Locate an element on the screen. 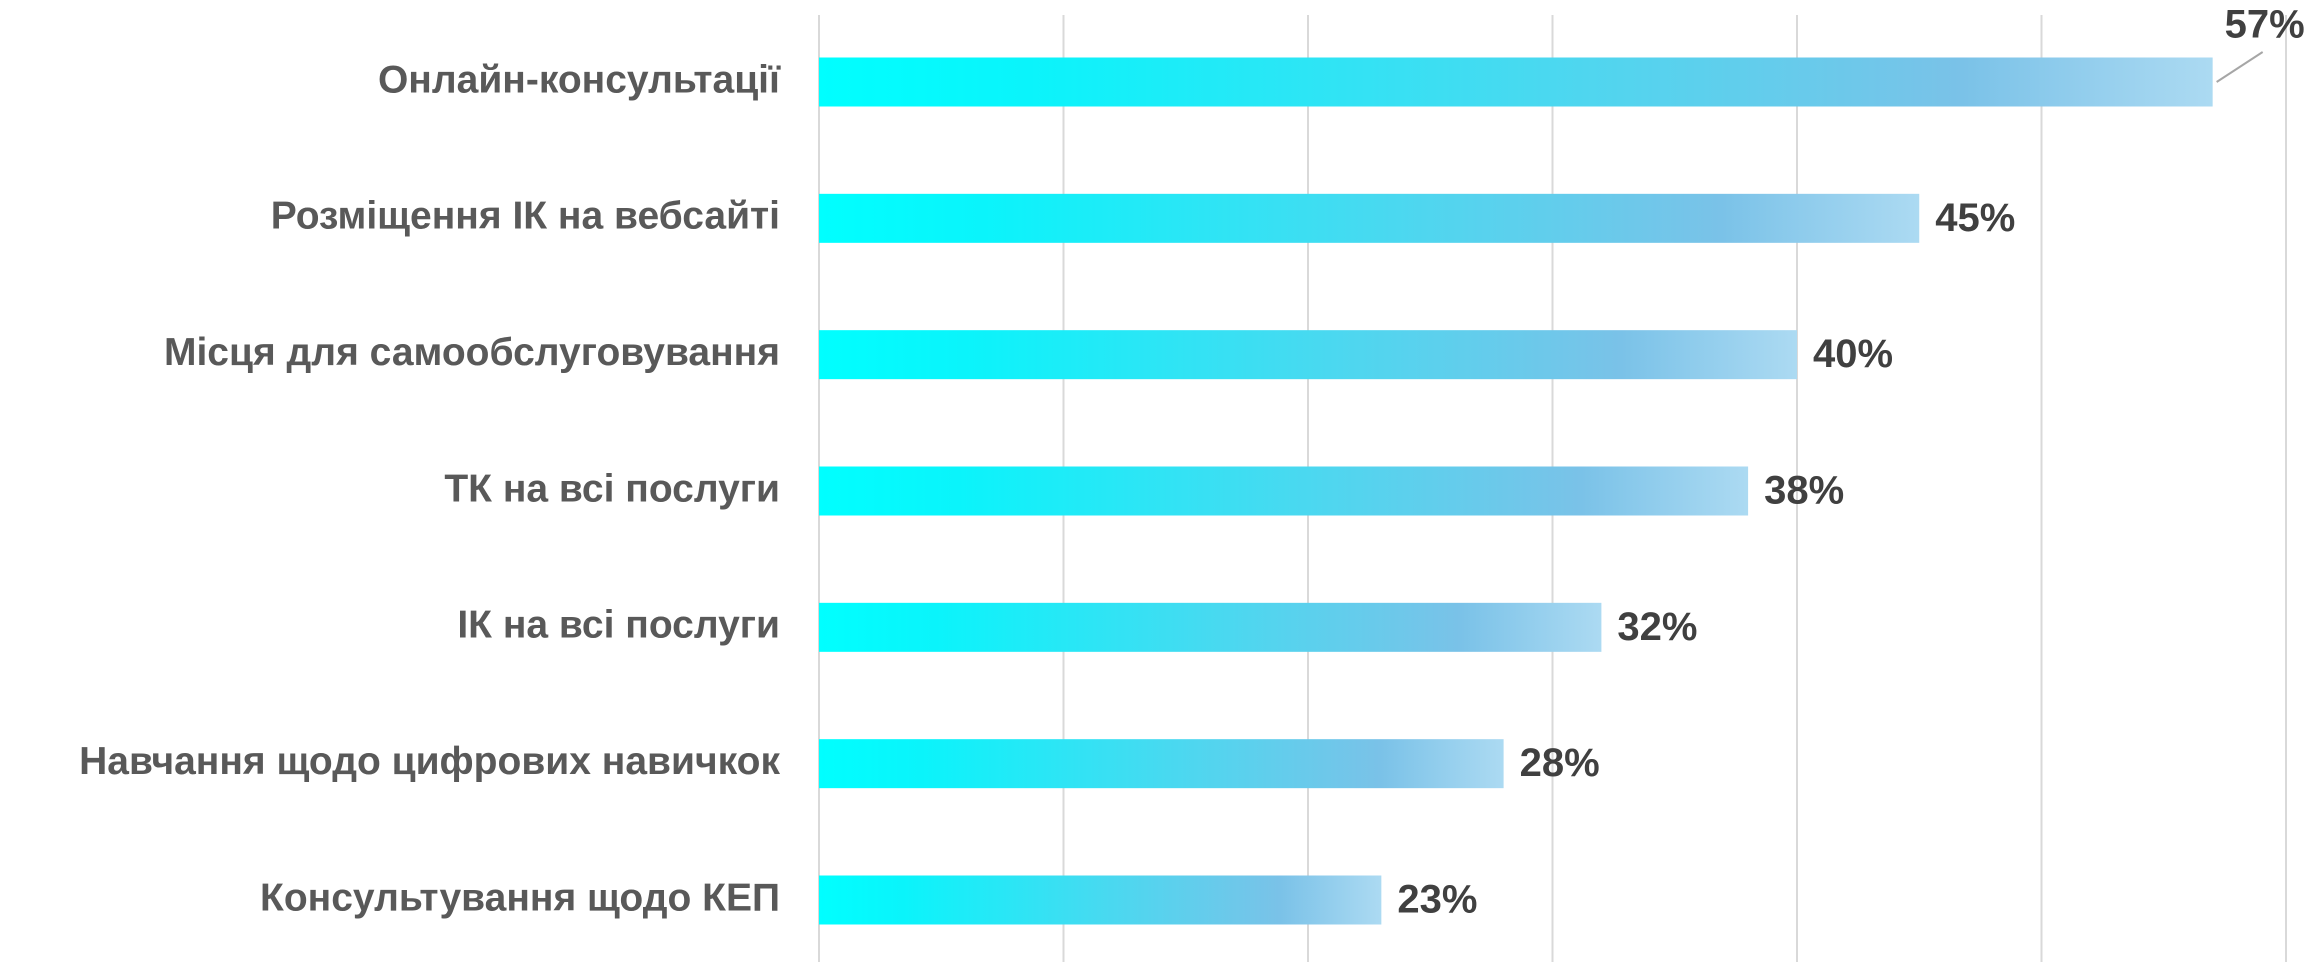 The width and height of the screenshot is (2323, 962). category-label: Консультування щодо КЕП is located at coordinates (520, 897).